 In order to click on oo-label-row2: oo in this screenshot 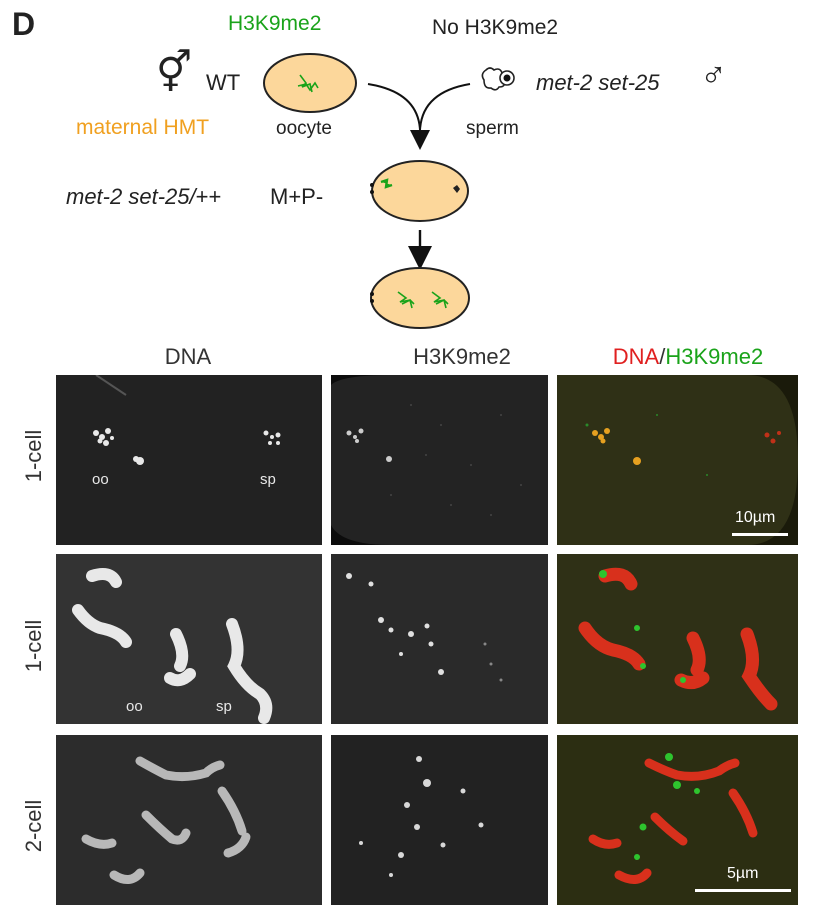, I will do `click(134, 706)`.